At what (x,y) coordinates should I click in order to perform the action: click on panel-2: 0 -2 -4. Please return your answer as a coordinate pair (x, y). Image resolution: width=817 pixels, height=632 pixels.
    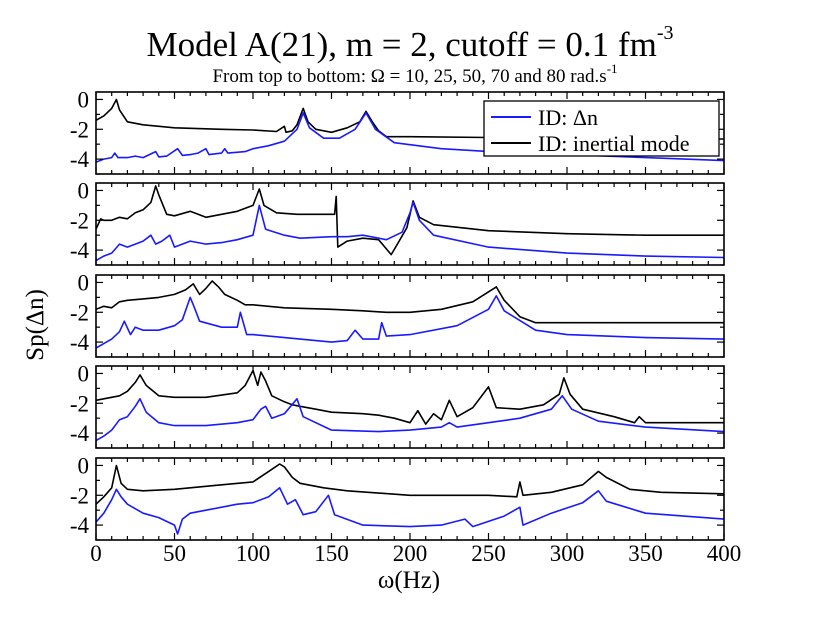
    Looking at the image, I should click on (397, 222).